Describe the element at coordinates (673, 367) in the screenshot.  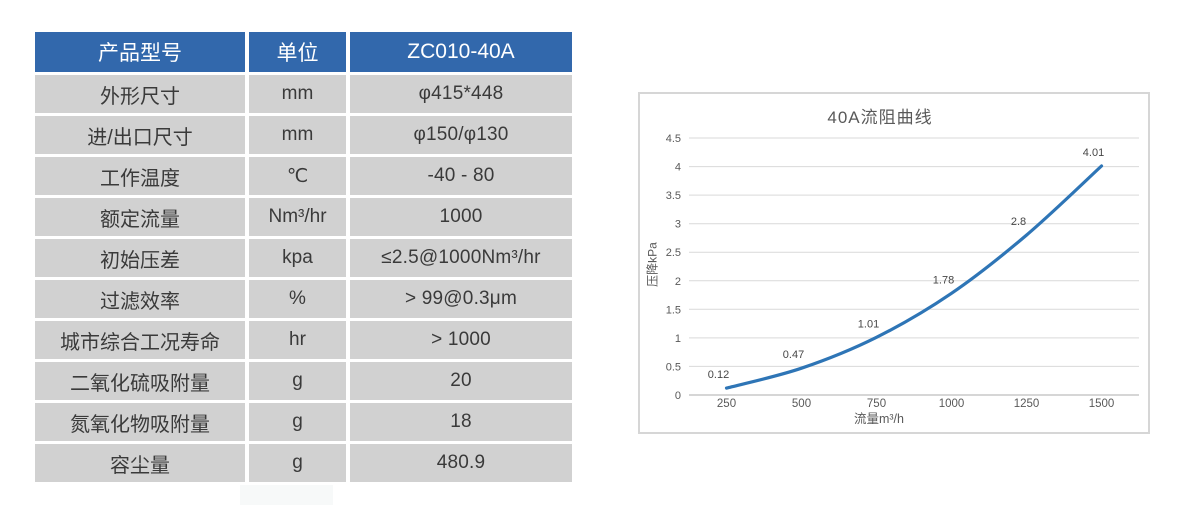
I see `svg-text: 0.5` at that location.